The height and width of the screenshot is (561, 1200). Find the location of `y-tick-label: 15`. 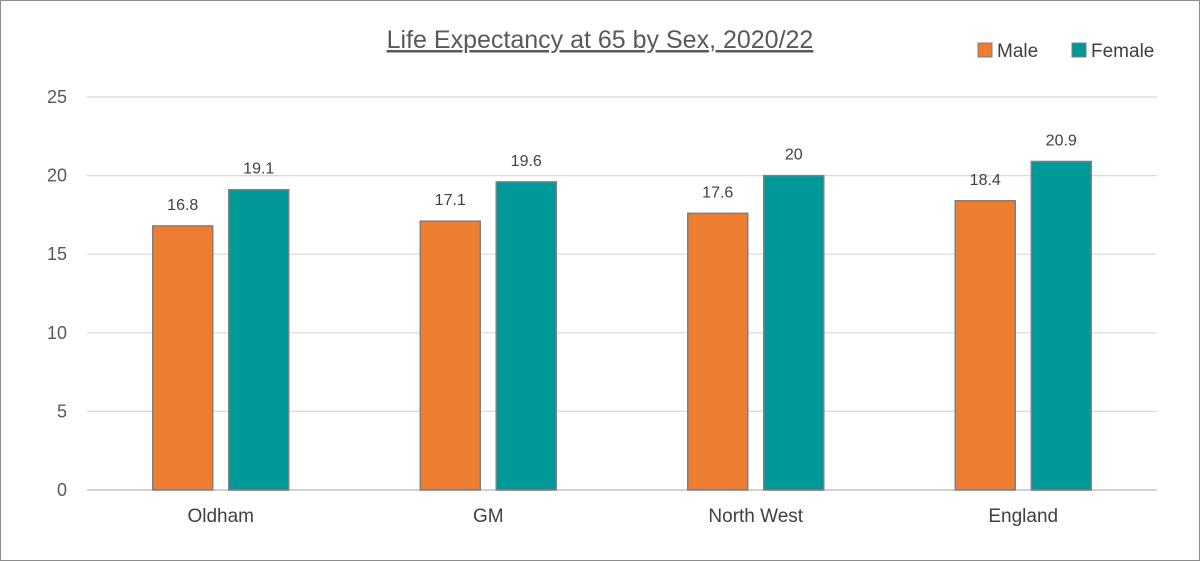

y-tick-label: 15 is located at coordinates (57, 254).